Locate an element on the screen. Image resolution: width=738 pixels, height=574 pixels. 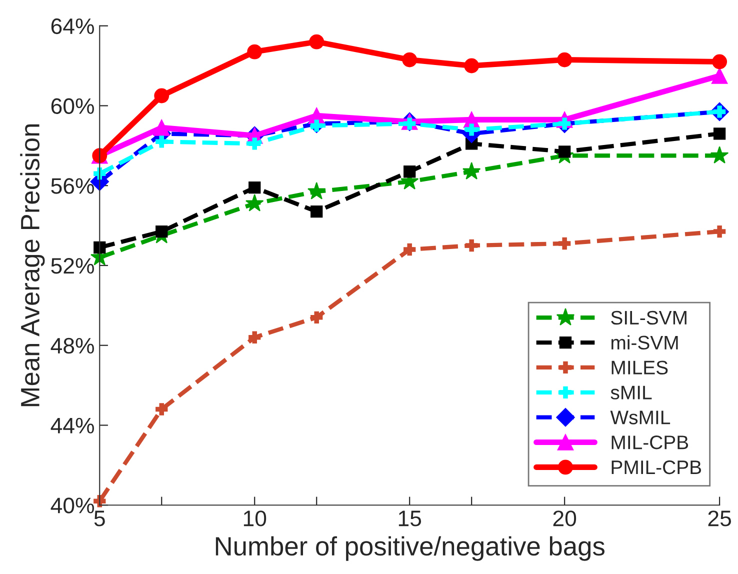
y-tick-label: 56% is located at coordinates (72, 186).